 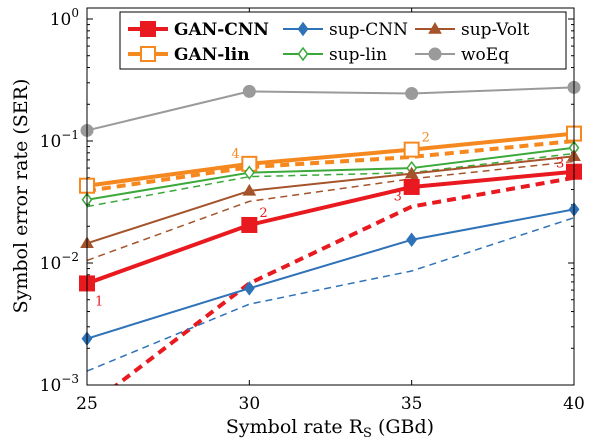 What do you see at coordinates (406, 427) in the screenshot?
I see `x-axis-label-unit: (GBd)` at bounding box center [406, 427].